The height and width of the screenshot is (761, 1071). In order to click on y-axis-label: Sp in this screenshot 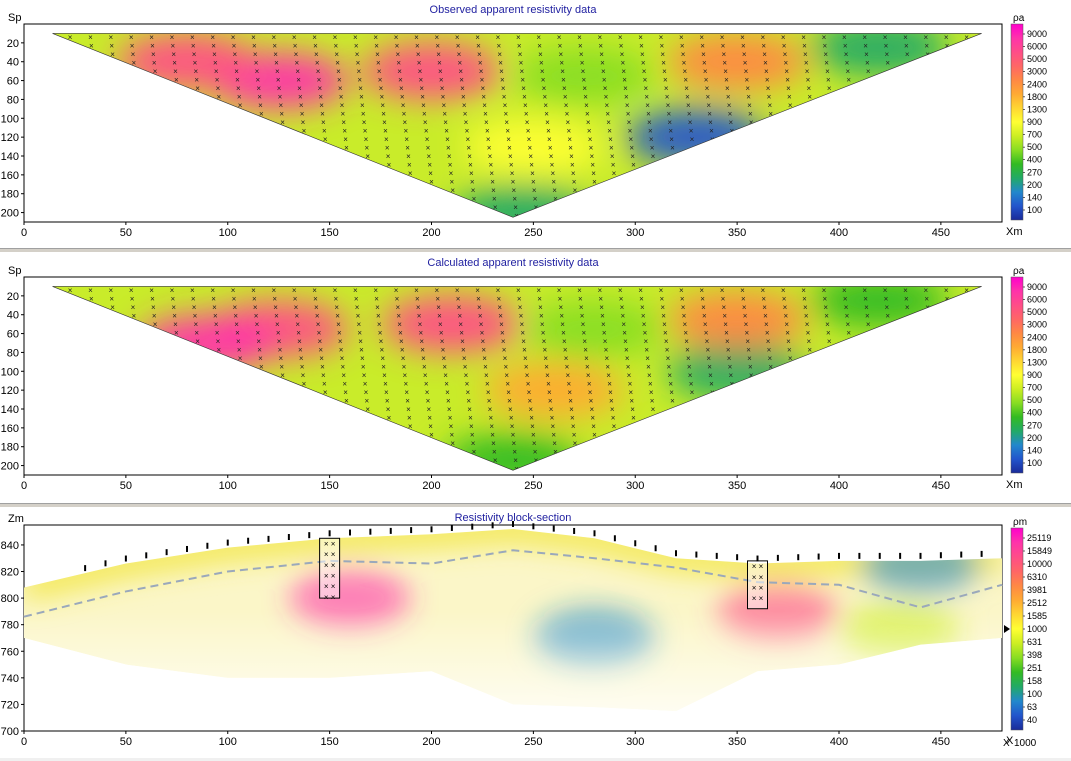, I will do `click(14, 18)`.